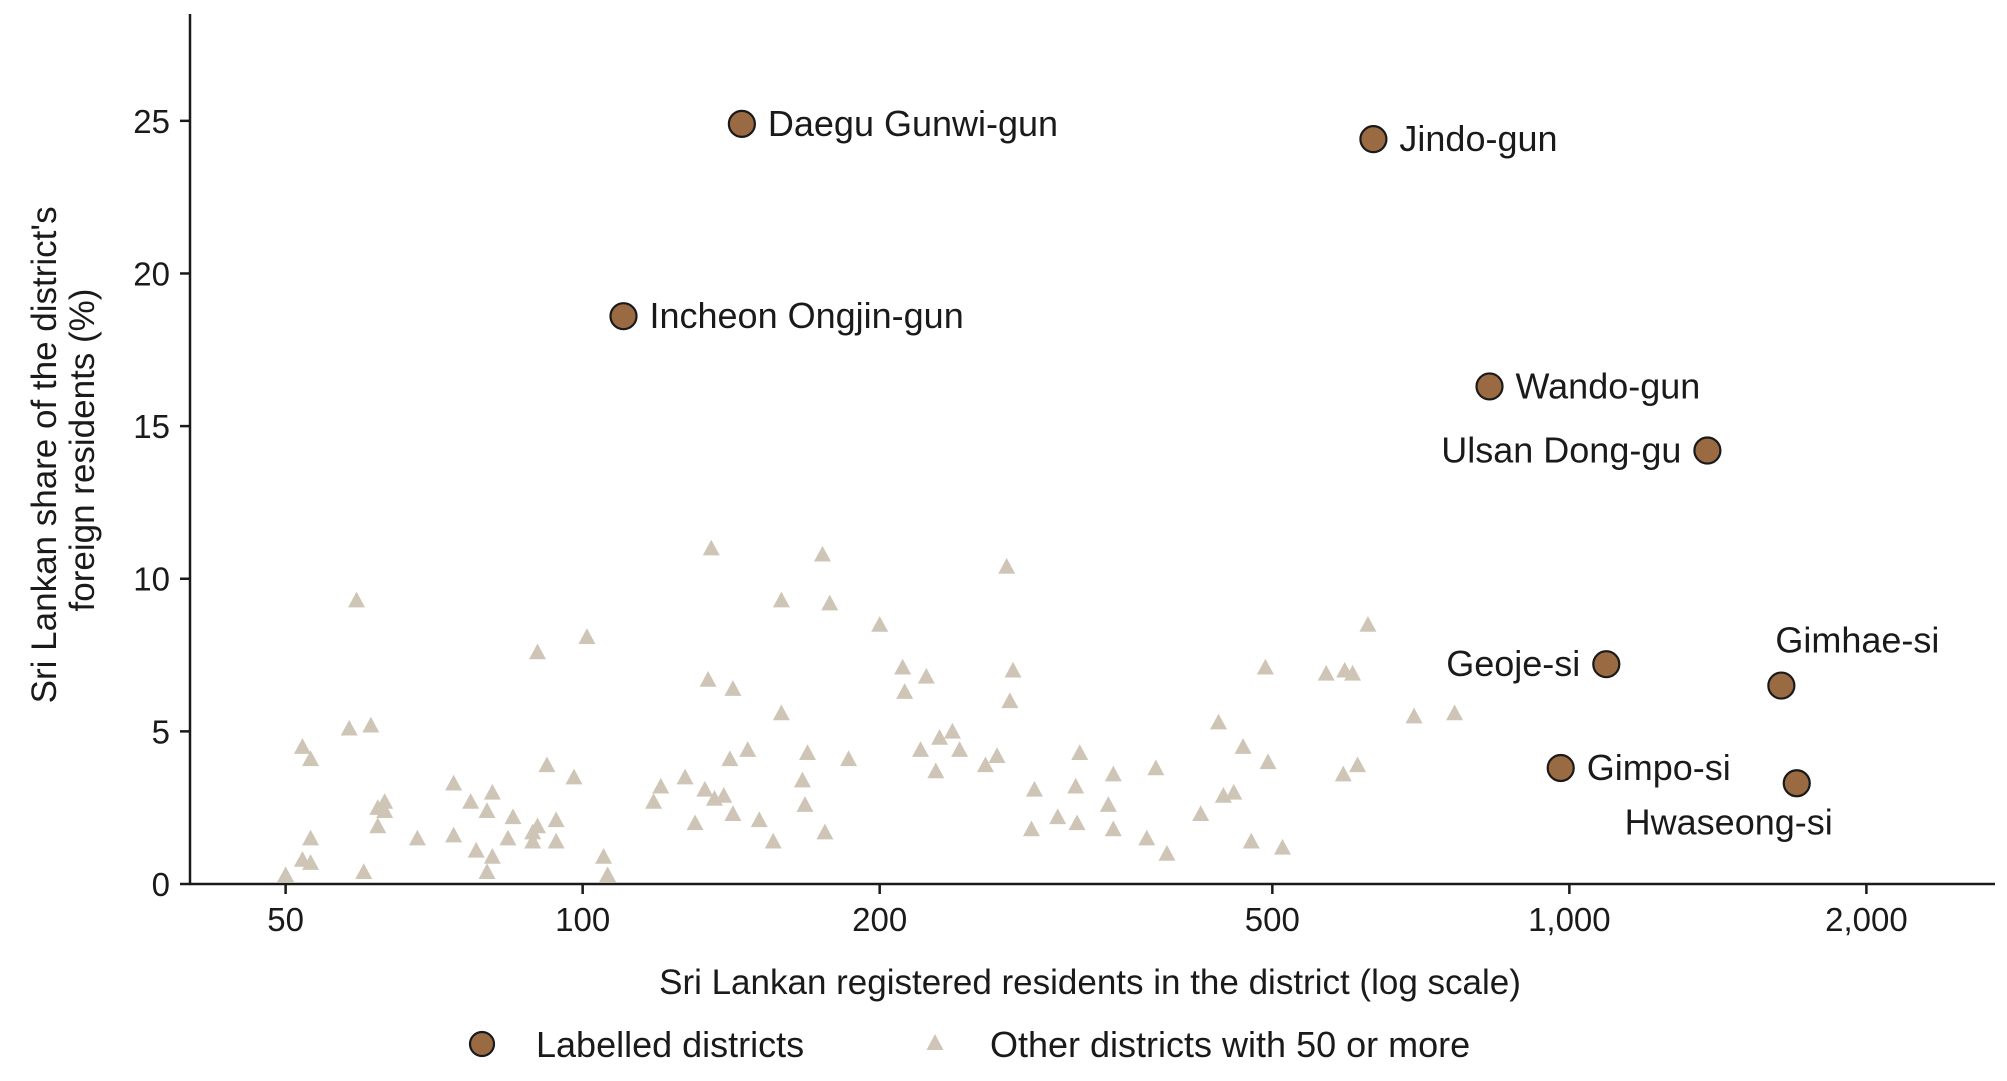 The width and height of the screenshot is (2007, 1081). What do you see at coordinates (1513, 663) in the screenshot?
I see `district-label: Geoje-si` at bounding box center [1513, 663].